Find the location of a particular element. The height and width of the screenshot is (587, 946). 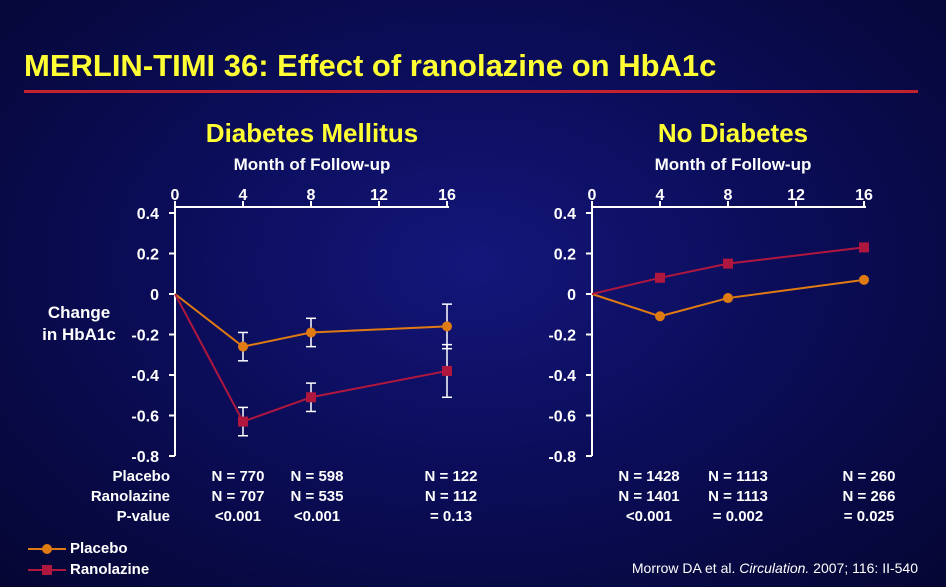

circle-marker-icon is located at coordinates (47, 548).